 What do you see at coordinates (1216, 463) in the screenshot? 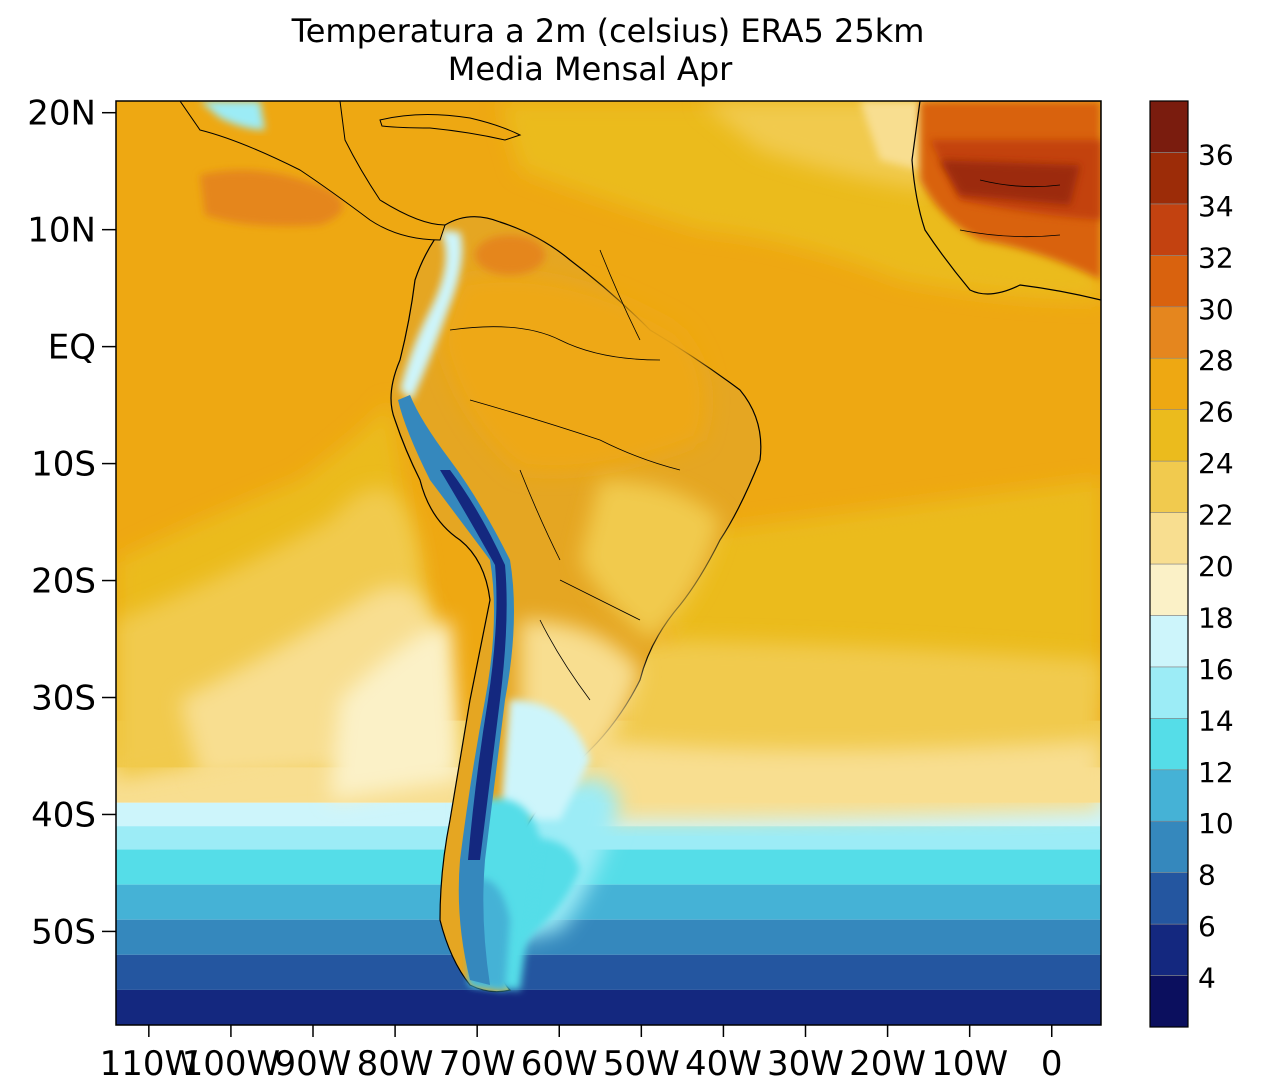
I see `colorbar-label-24: 24` at bounding box center [1216, 463].